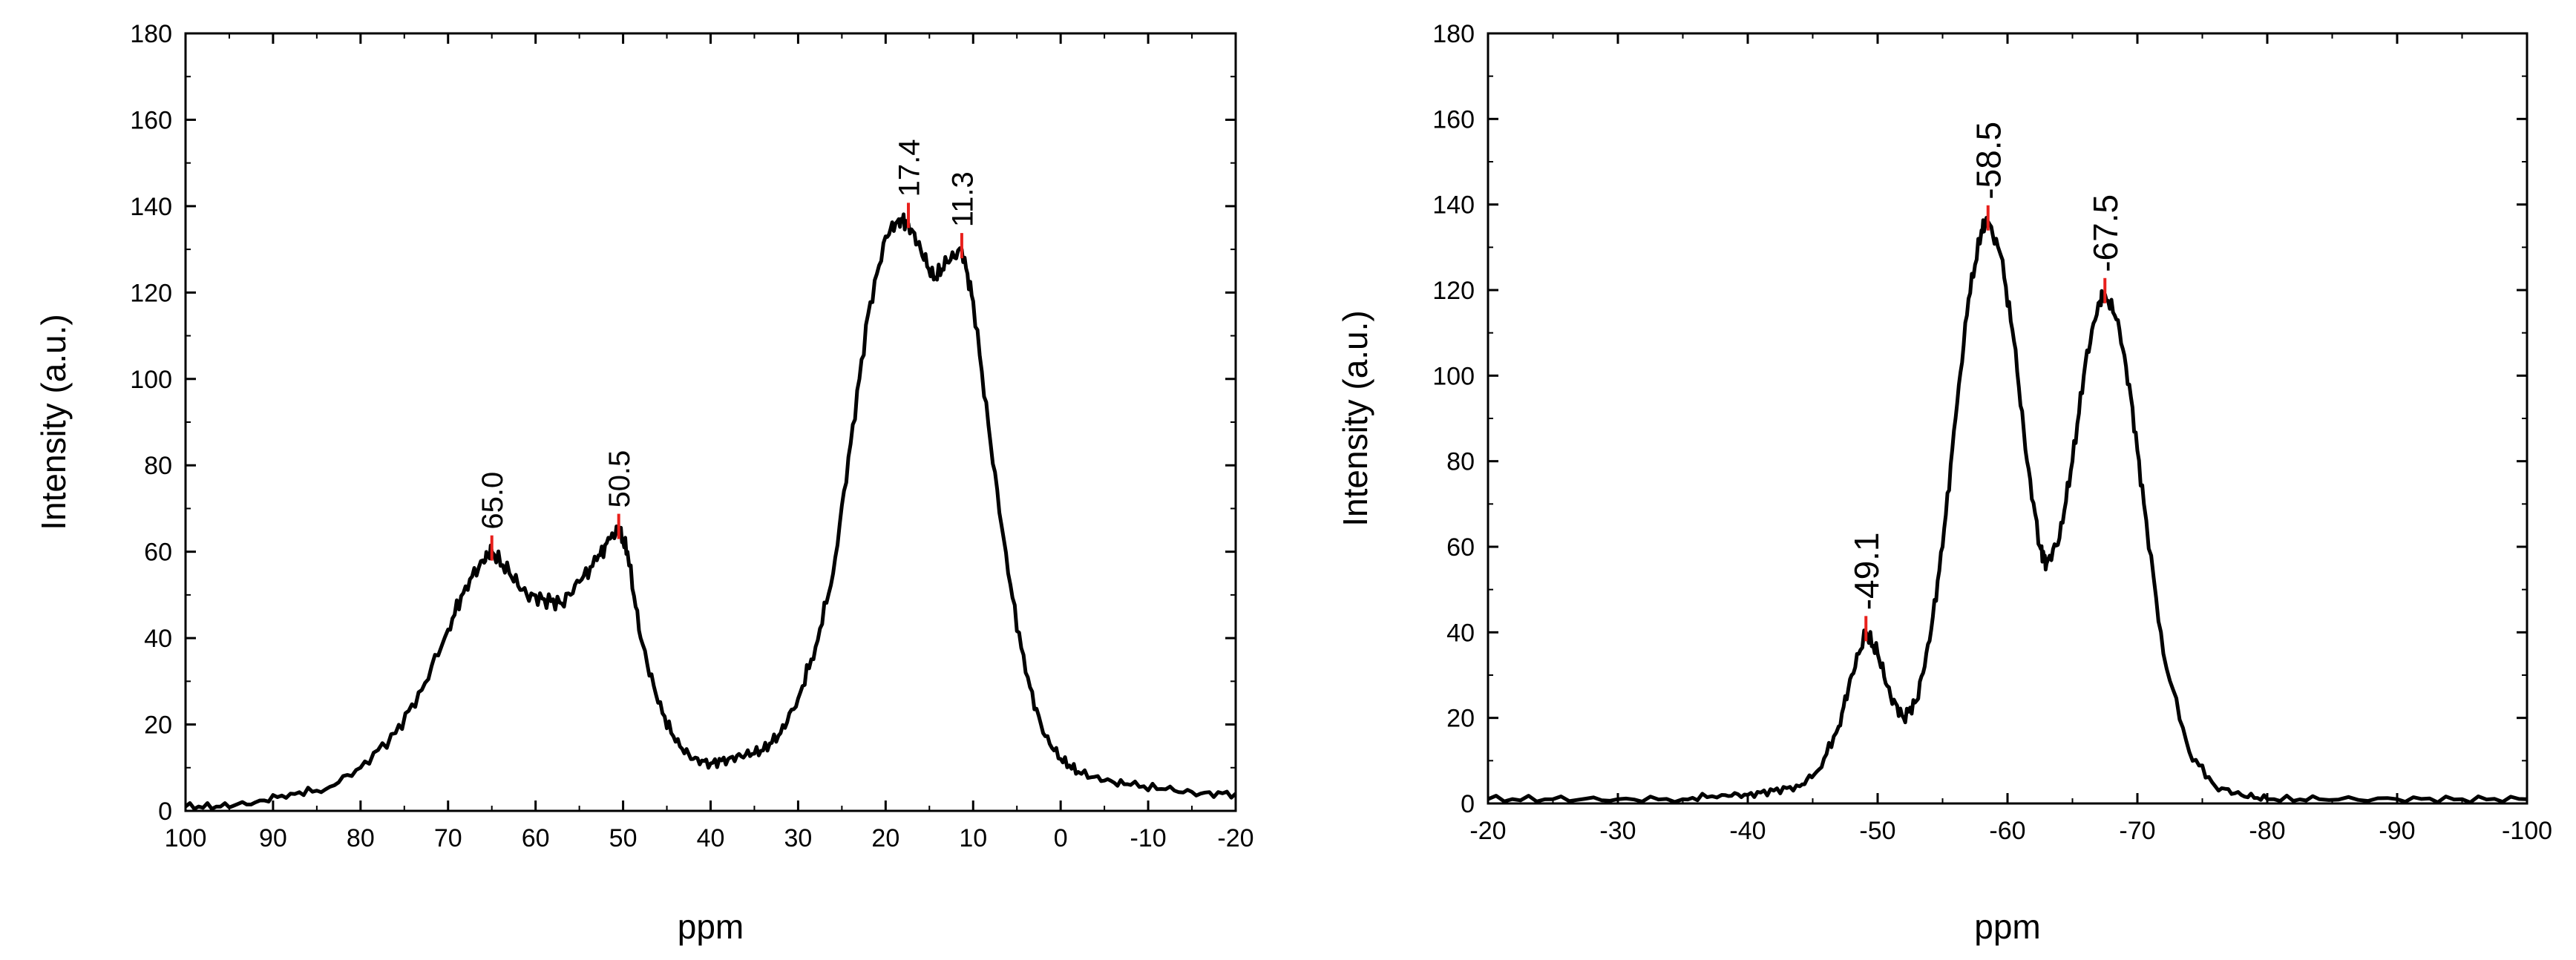  What do you see at coordinates (2527, 831) in the screenshot?
I see `x-tick-label: -100` at bounding box center [2527, 831].